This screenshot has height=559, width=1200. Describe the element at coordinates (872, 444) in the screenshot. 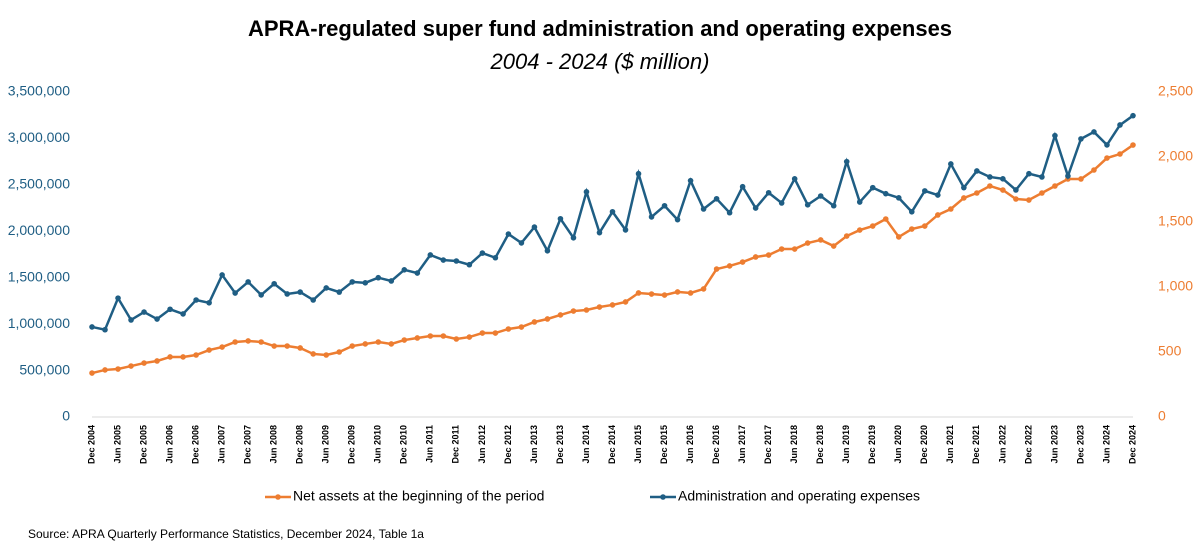

I see `x-tick-label: Dec 2019` at that location.